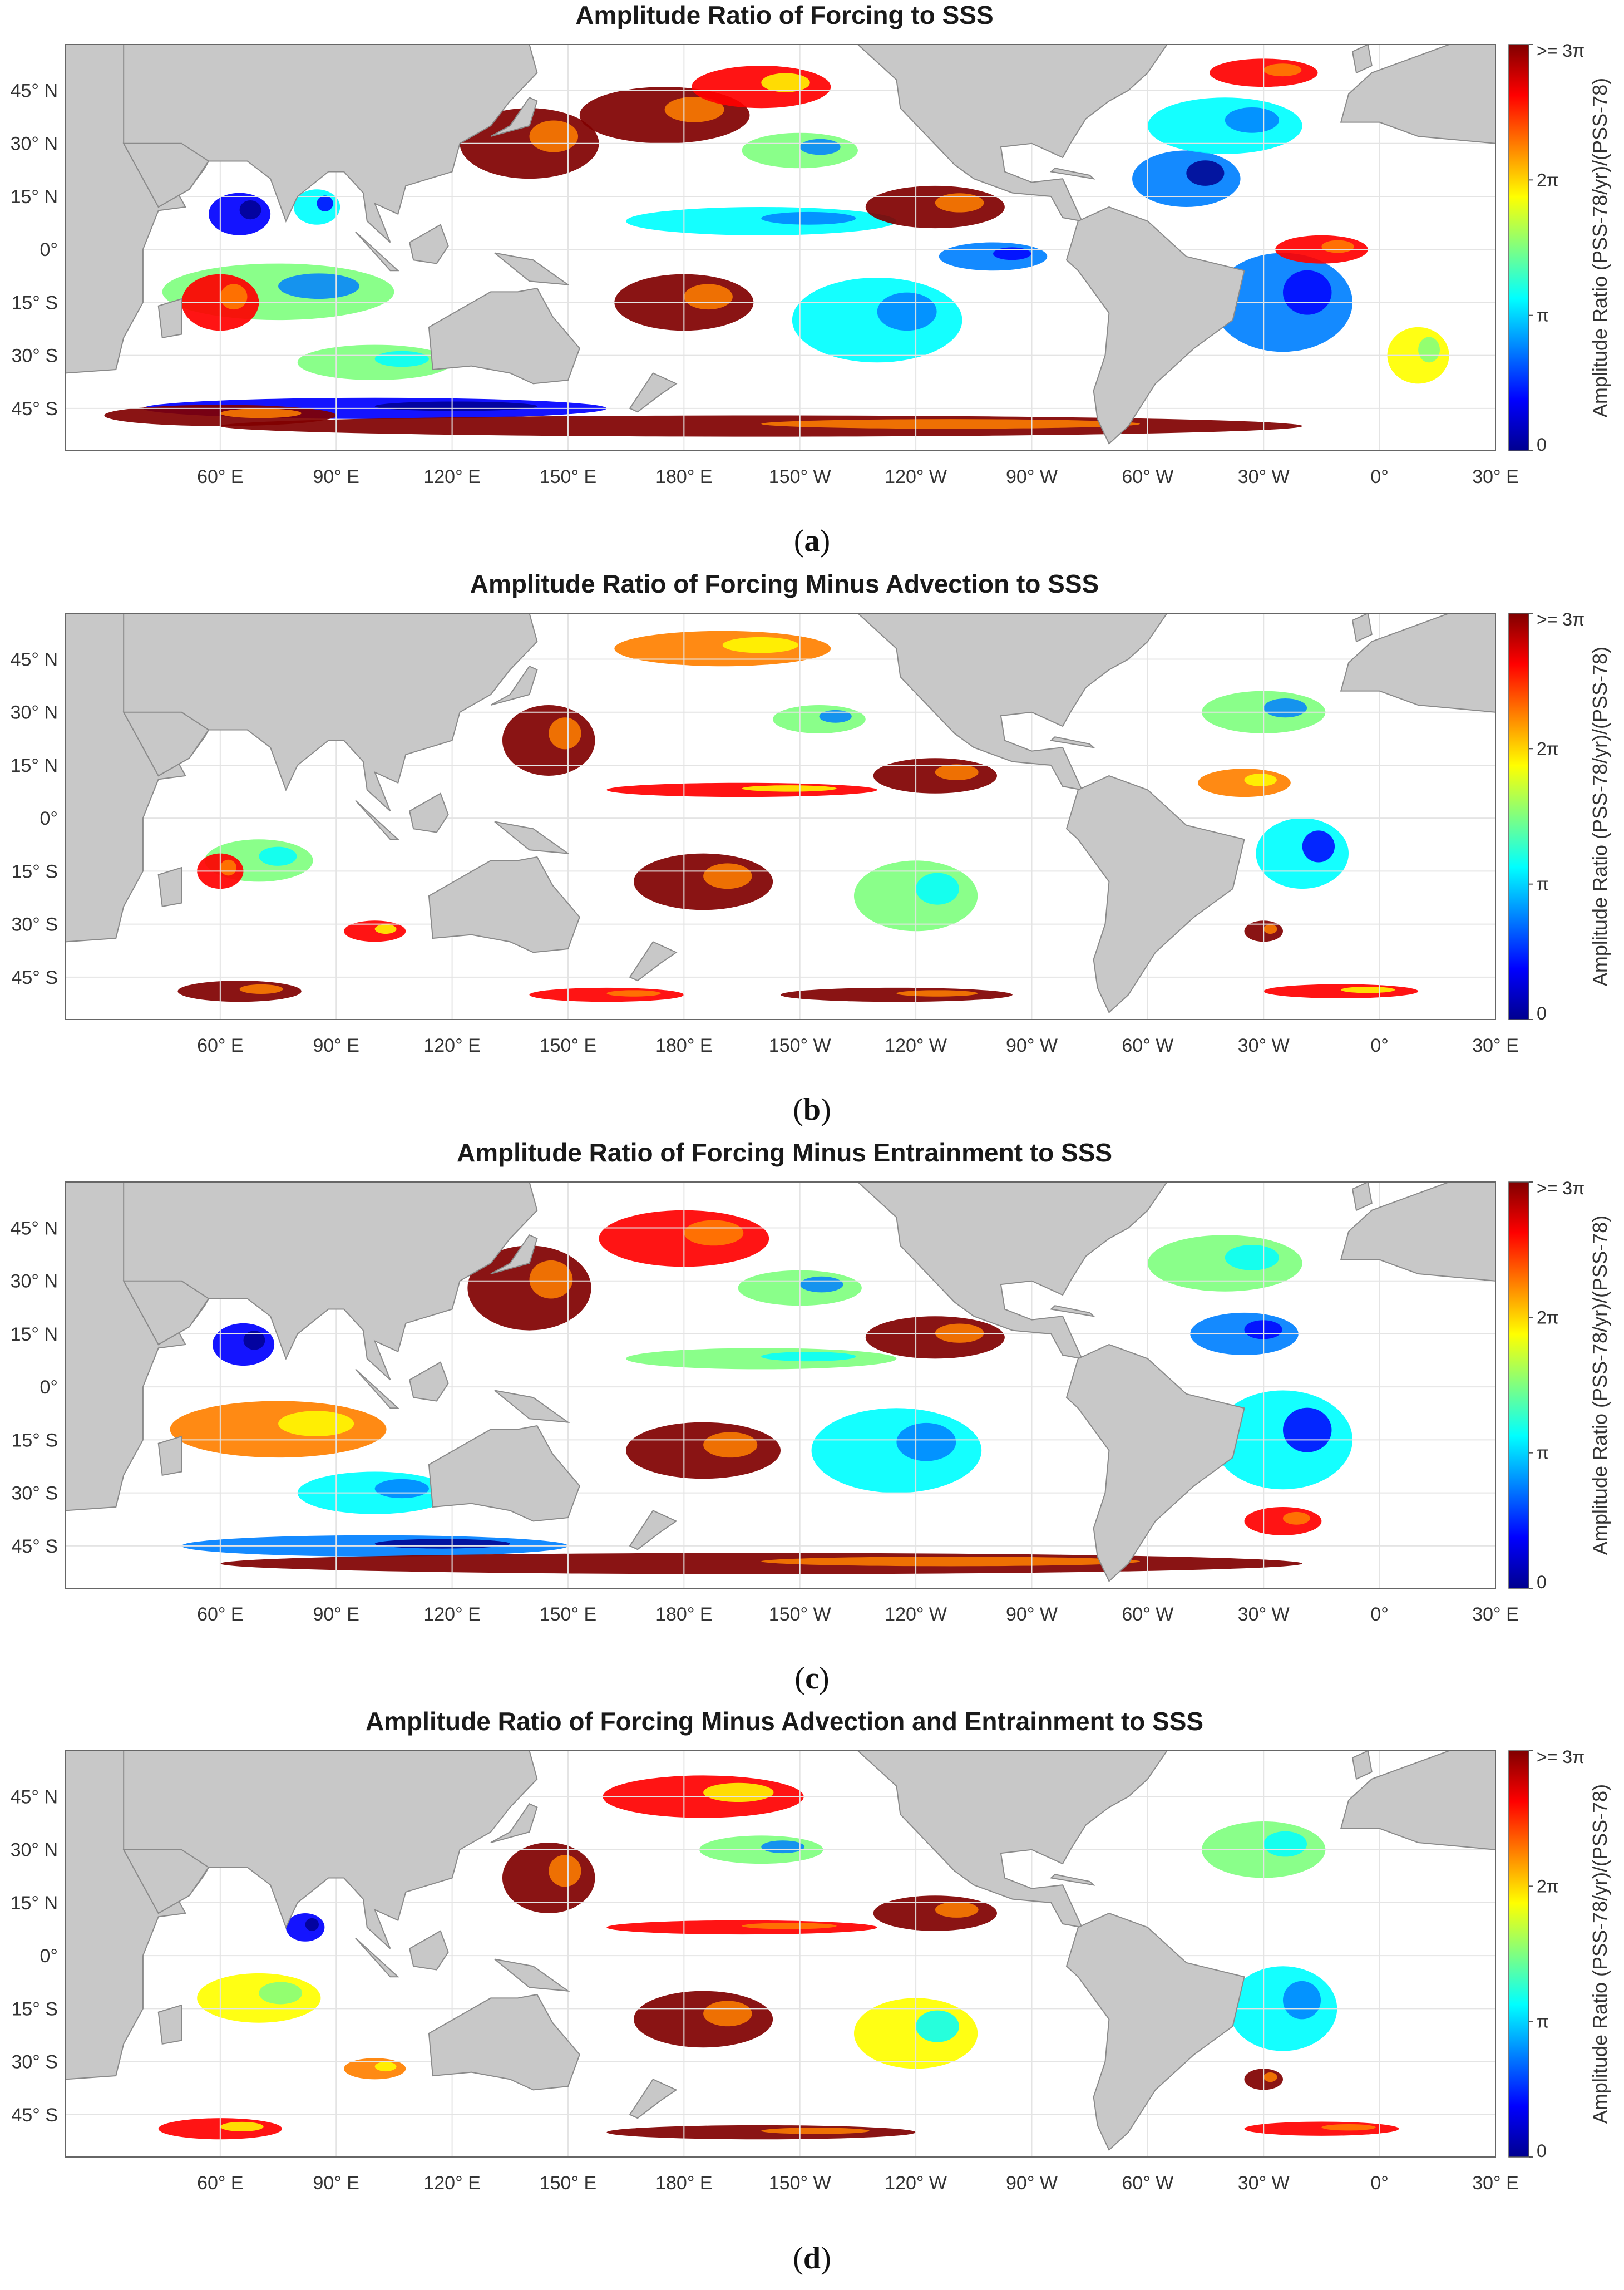 The width and height of the screenshot is (1624, 2290). What do you see at coordinates (451, 2183) in the screenshot?
I see `lon-tick-label: 120° E` at bounding box center [451, 2183].